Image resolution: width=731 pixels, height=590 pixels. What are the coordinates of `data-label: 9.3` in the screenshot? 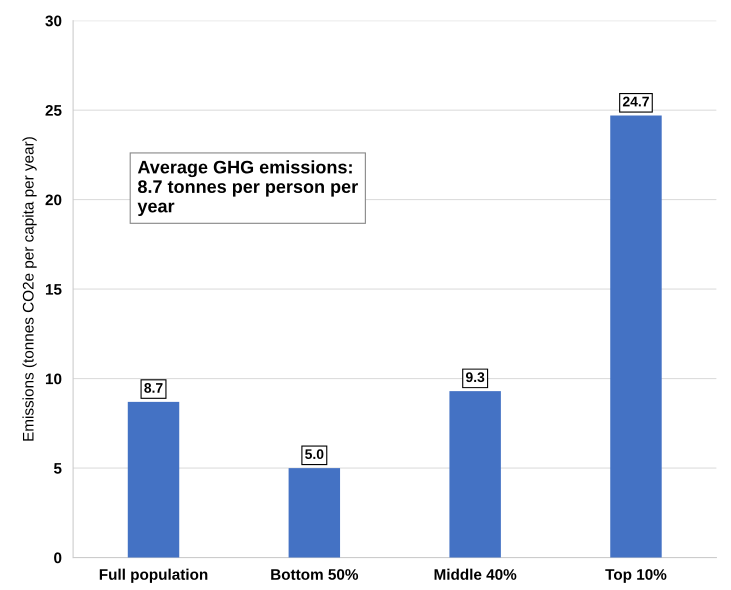 It's located at (475, 377).